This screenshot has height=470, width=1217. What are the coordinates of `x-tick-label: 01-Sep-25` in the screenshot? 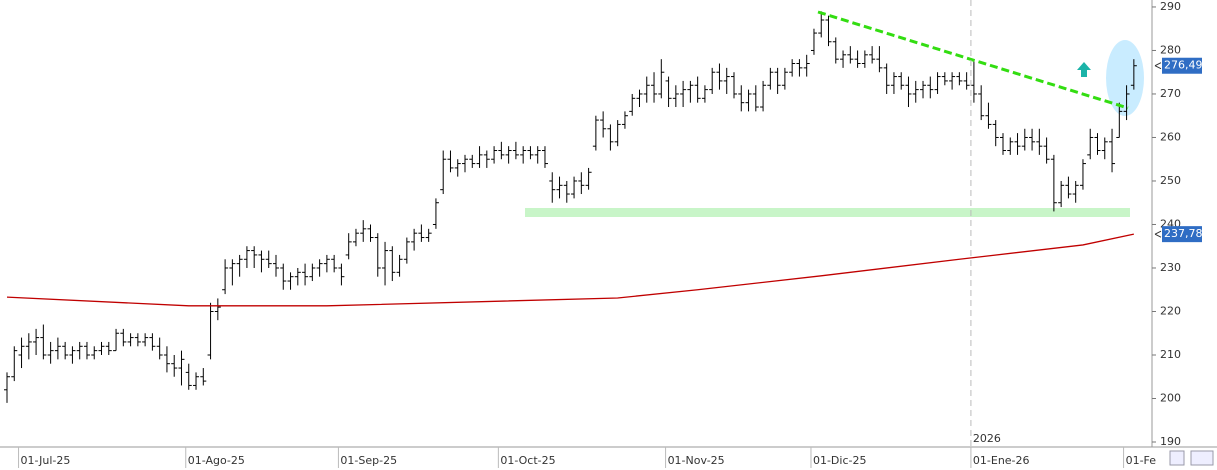 It's located at (368, 460).